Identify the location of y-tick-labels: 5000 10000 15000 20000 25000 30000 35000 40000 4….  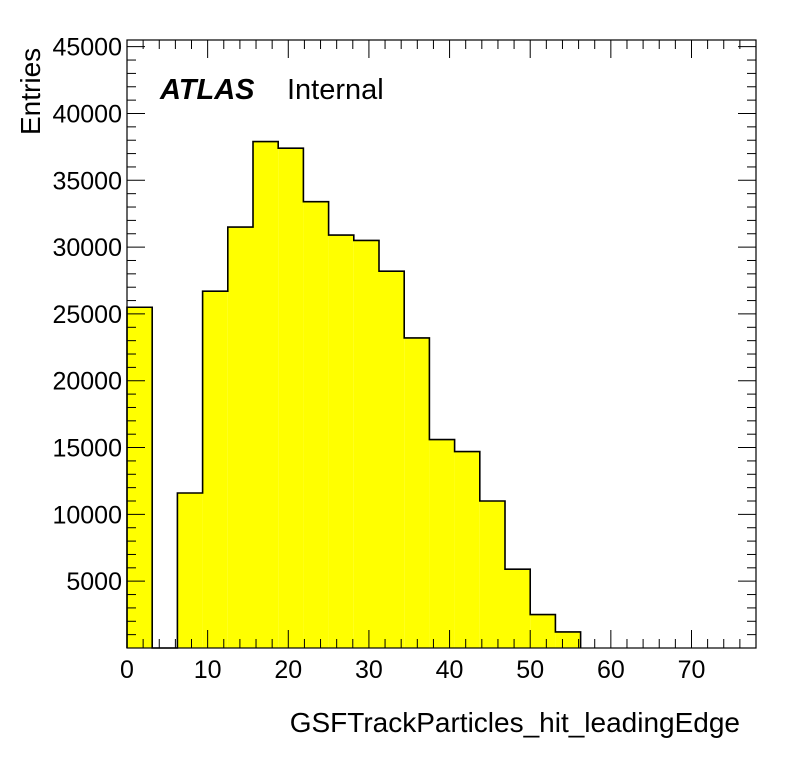
(87, 315).